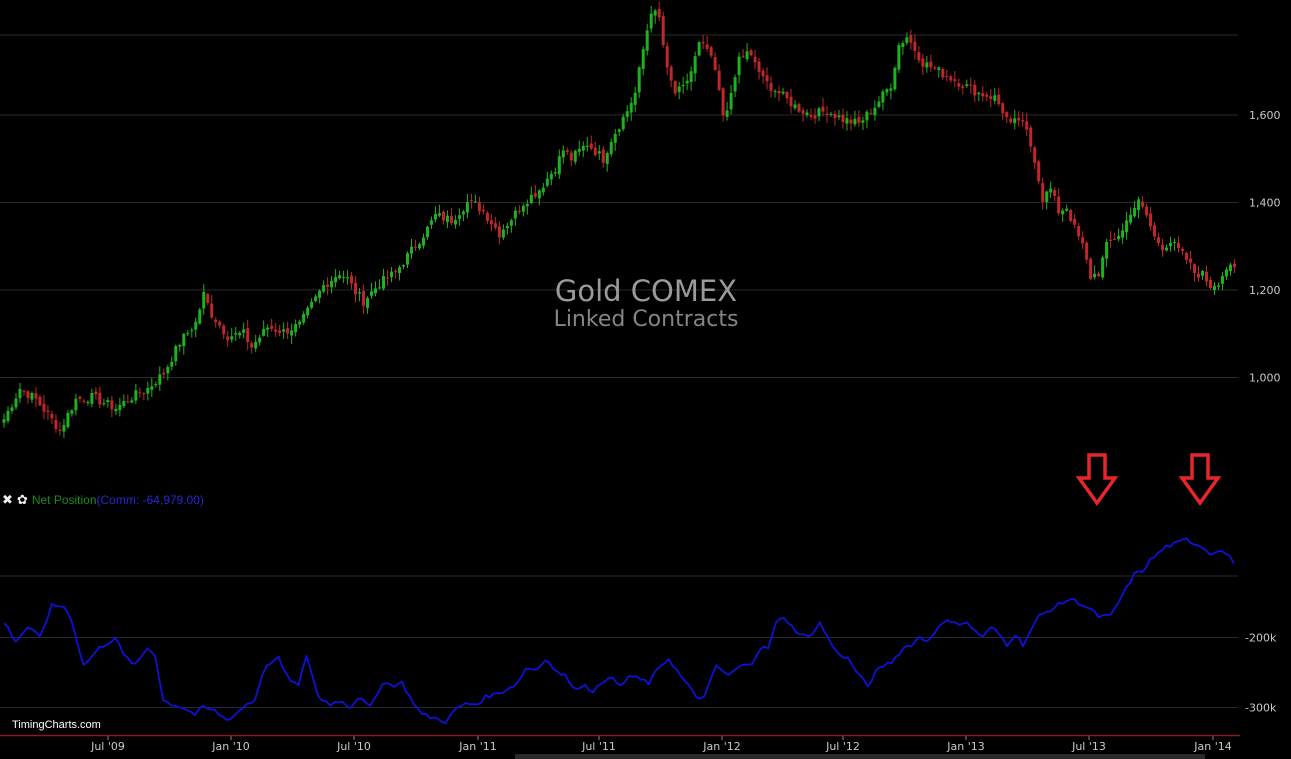 The width and height of the screenshot is (1291, 759). What do you see at coordinates (22, 499) in the screenshot?
I see `gear-icon: ✿` at bounding box center [22, 499].